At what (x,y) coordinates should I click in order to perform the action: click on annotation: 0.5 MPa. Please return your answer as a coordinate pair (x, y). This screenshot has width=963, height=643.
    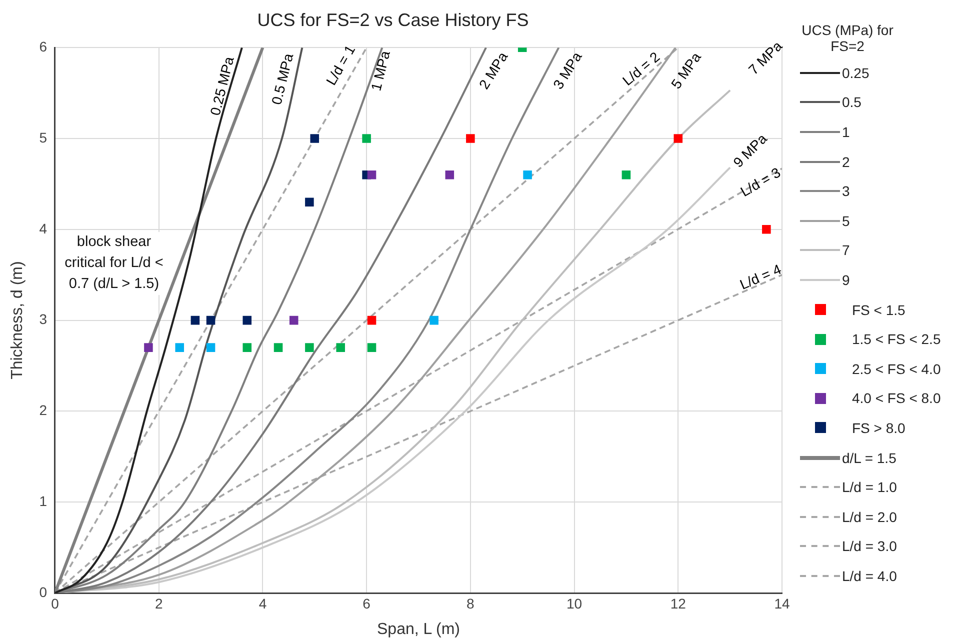
    Looking at the image, I should click on (282, 79).